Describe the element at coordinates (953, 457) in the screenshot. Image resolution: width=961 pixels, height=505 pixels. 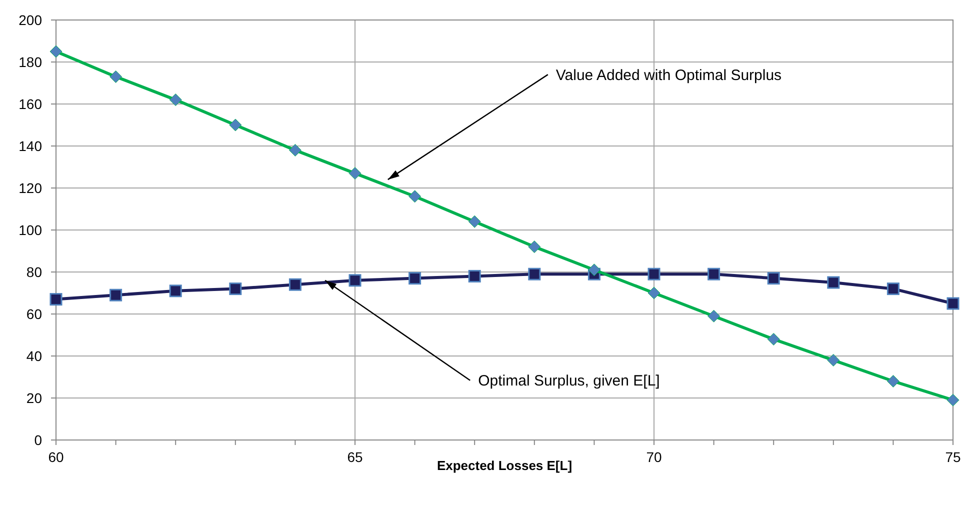
I see `x-tick-label: 75` at that location.